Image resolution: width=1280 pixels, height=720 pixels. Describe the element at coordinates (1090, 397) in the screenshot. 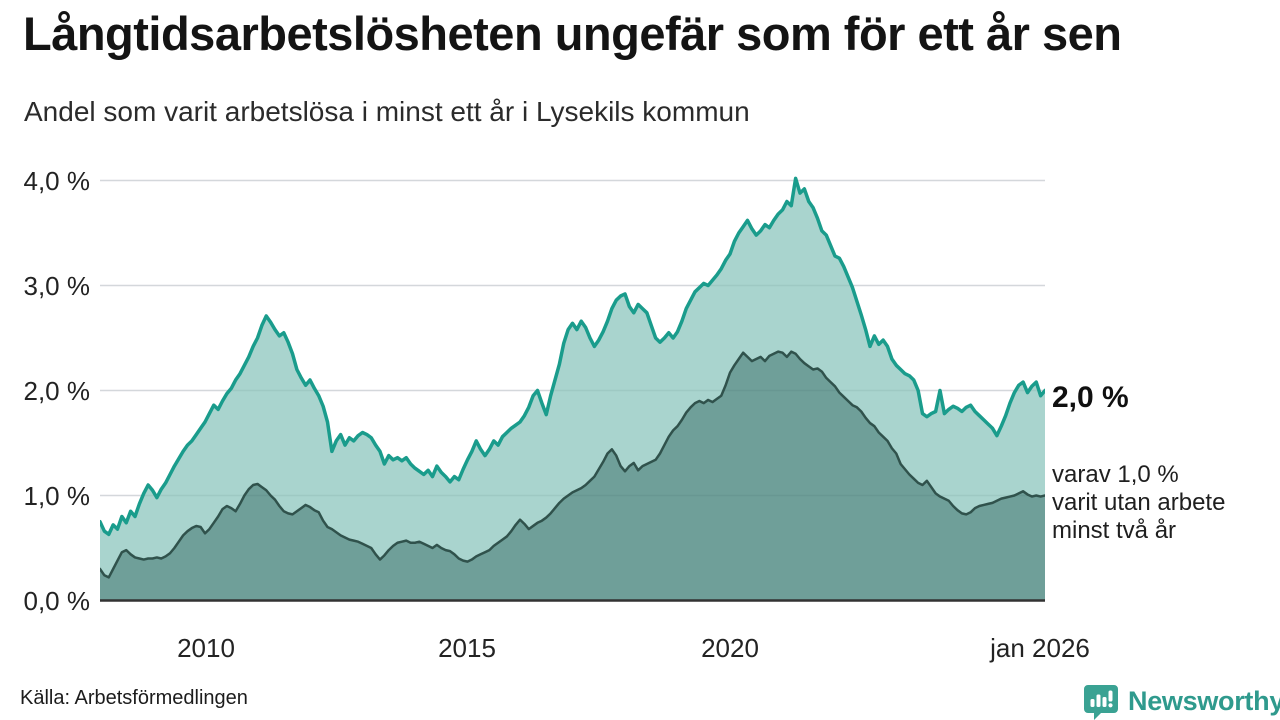

I see `latest-value-label: 2,0 %` at that location.